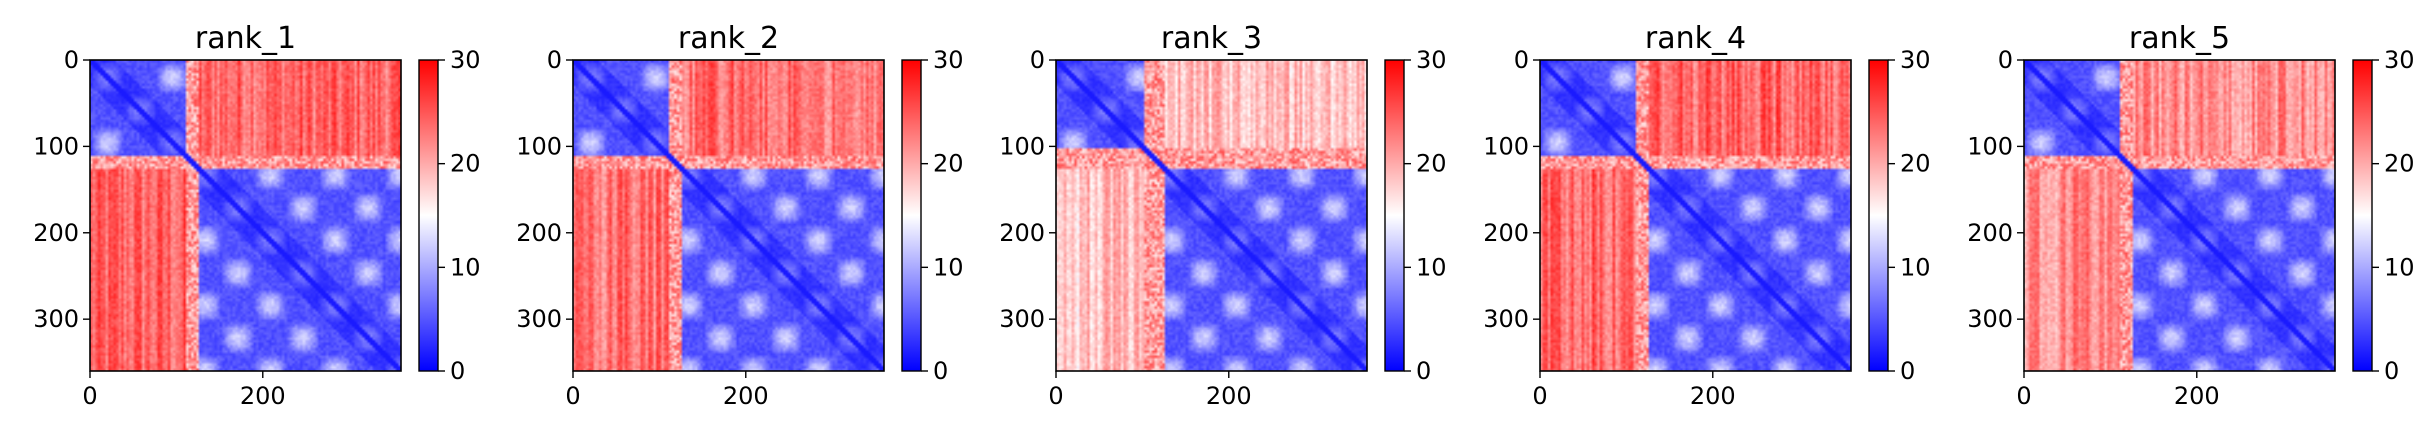  What do you see at coordinates (2179, 38) in the screenshot?
I see `panel-title: rank_5` at bounding box center [2179, 38].